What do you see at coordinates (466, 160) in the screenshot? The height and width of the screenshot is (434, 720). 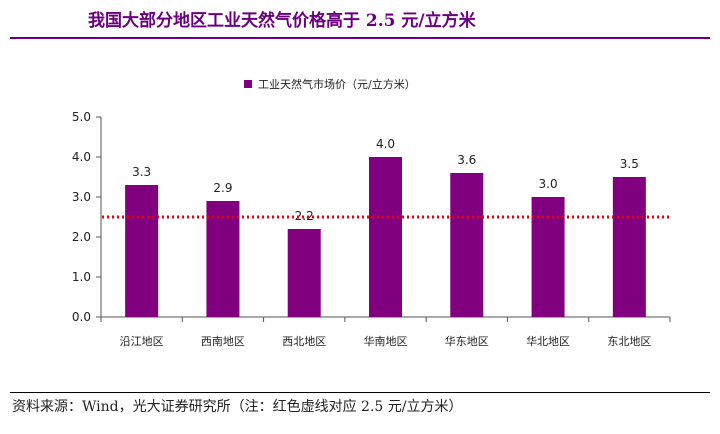 I see `data-label: 3.6` at bounding box center [466, 160].